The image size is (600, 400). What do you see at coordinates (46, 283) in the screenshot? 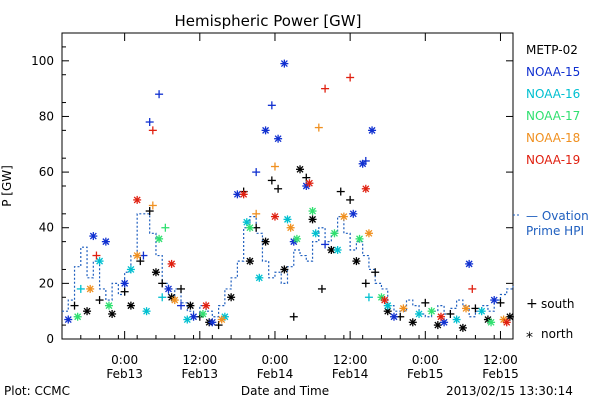
I see `y-tick-label: 20` at bounding box center [46, 283].